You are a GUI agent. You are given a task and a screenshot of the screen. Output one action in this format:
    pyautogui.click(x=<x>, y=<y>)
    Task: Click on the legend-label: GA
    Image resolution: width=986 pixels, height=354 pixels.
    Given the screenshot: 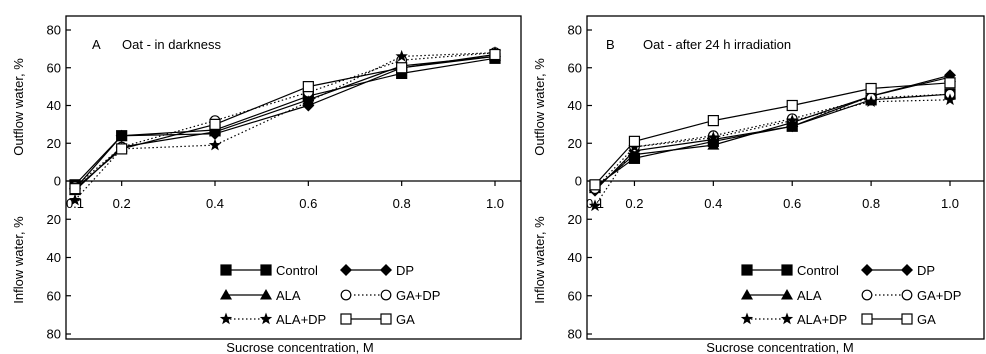 What is the action you would take?
    pyautogui.click(x=926, y=319)
    